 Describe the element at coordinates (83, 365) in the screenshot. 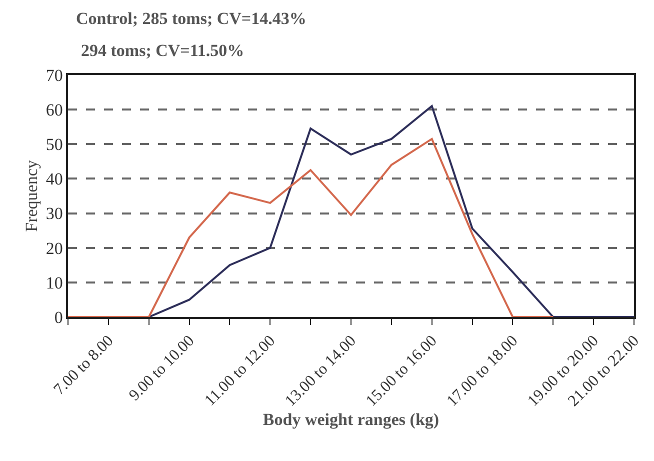

I see `x-tick-label: 7.00 to 8.00` at that location.